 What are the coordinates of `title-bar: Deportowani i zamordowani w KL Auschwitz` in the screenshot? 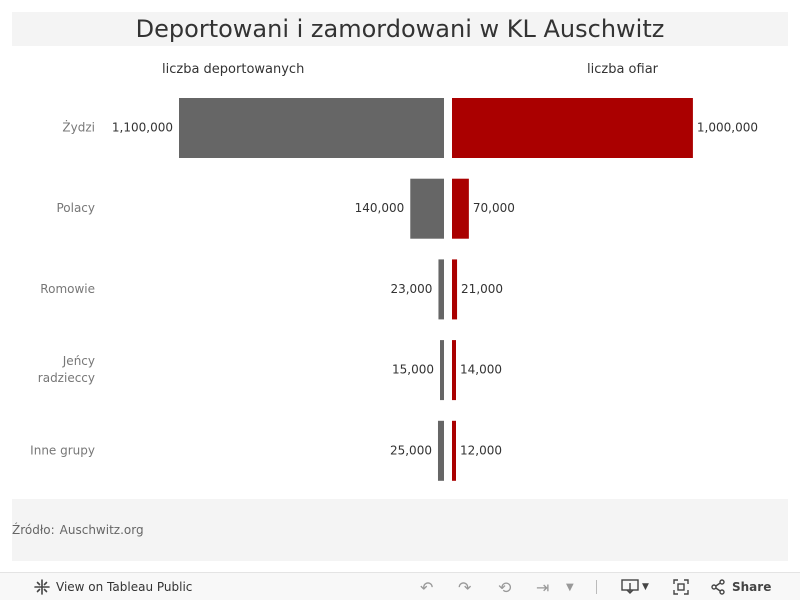 It's located at (400, 29).